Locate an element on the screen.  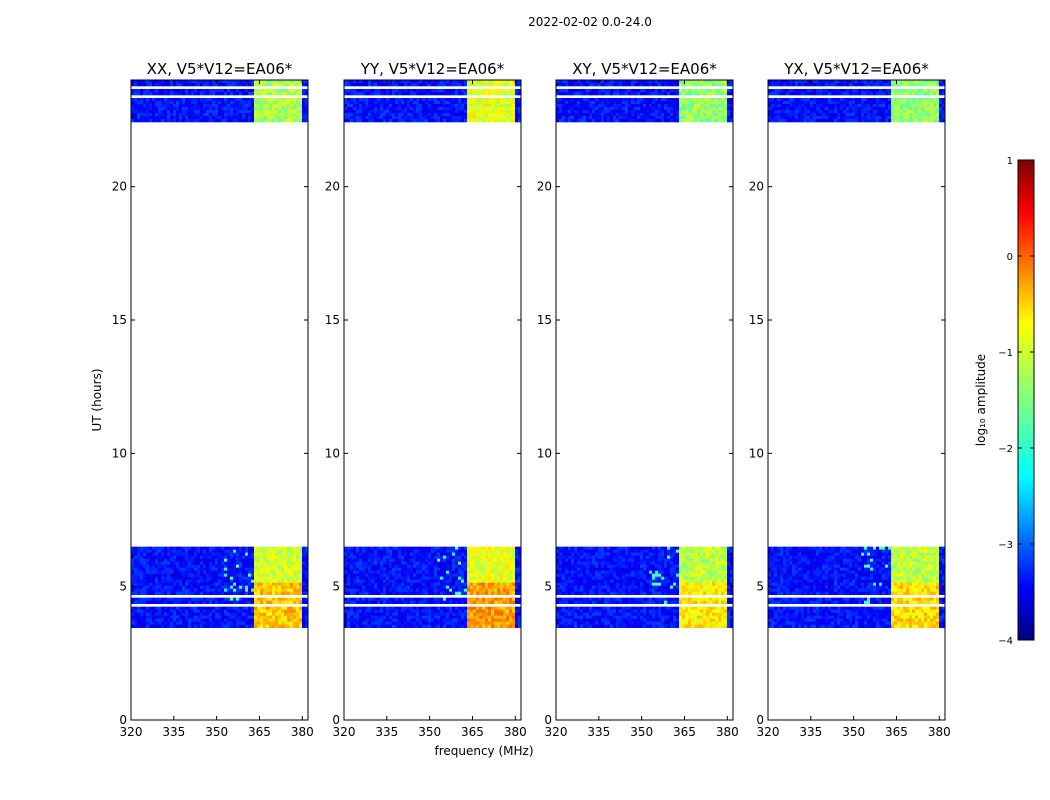
panel-title: XX, V5*V12=EA06* is located at coordinates (220, 69).